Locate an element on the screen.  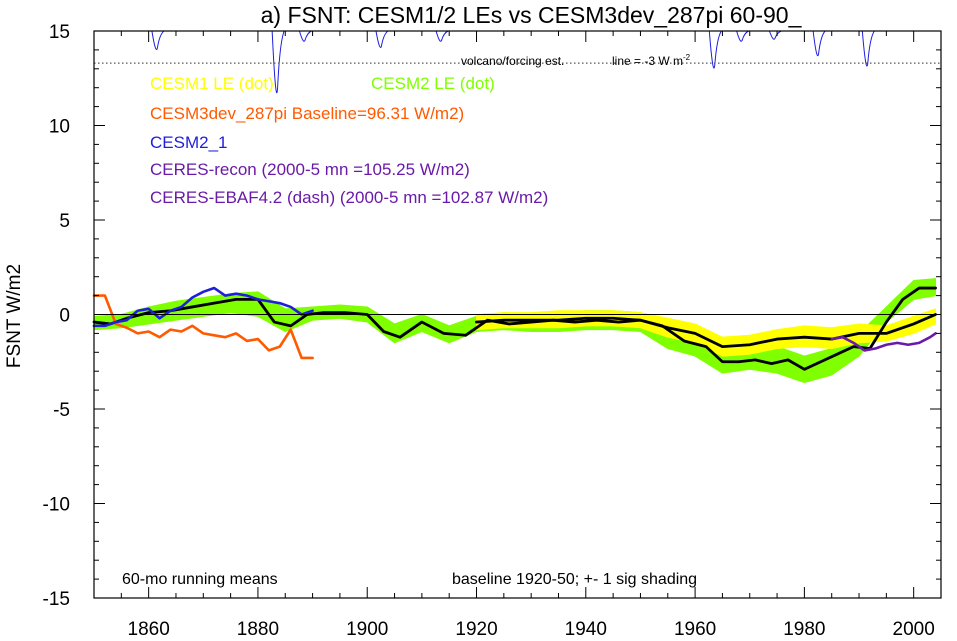
baseline-note: baseline 1920-50; +- 1 sig shading is located at coordinates (574, 579).